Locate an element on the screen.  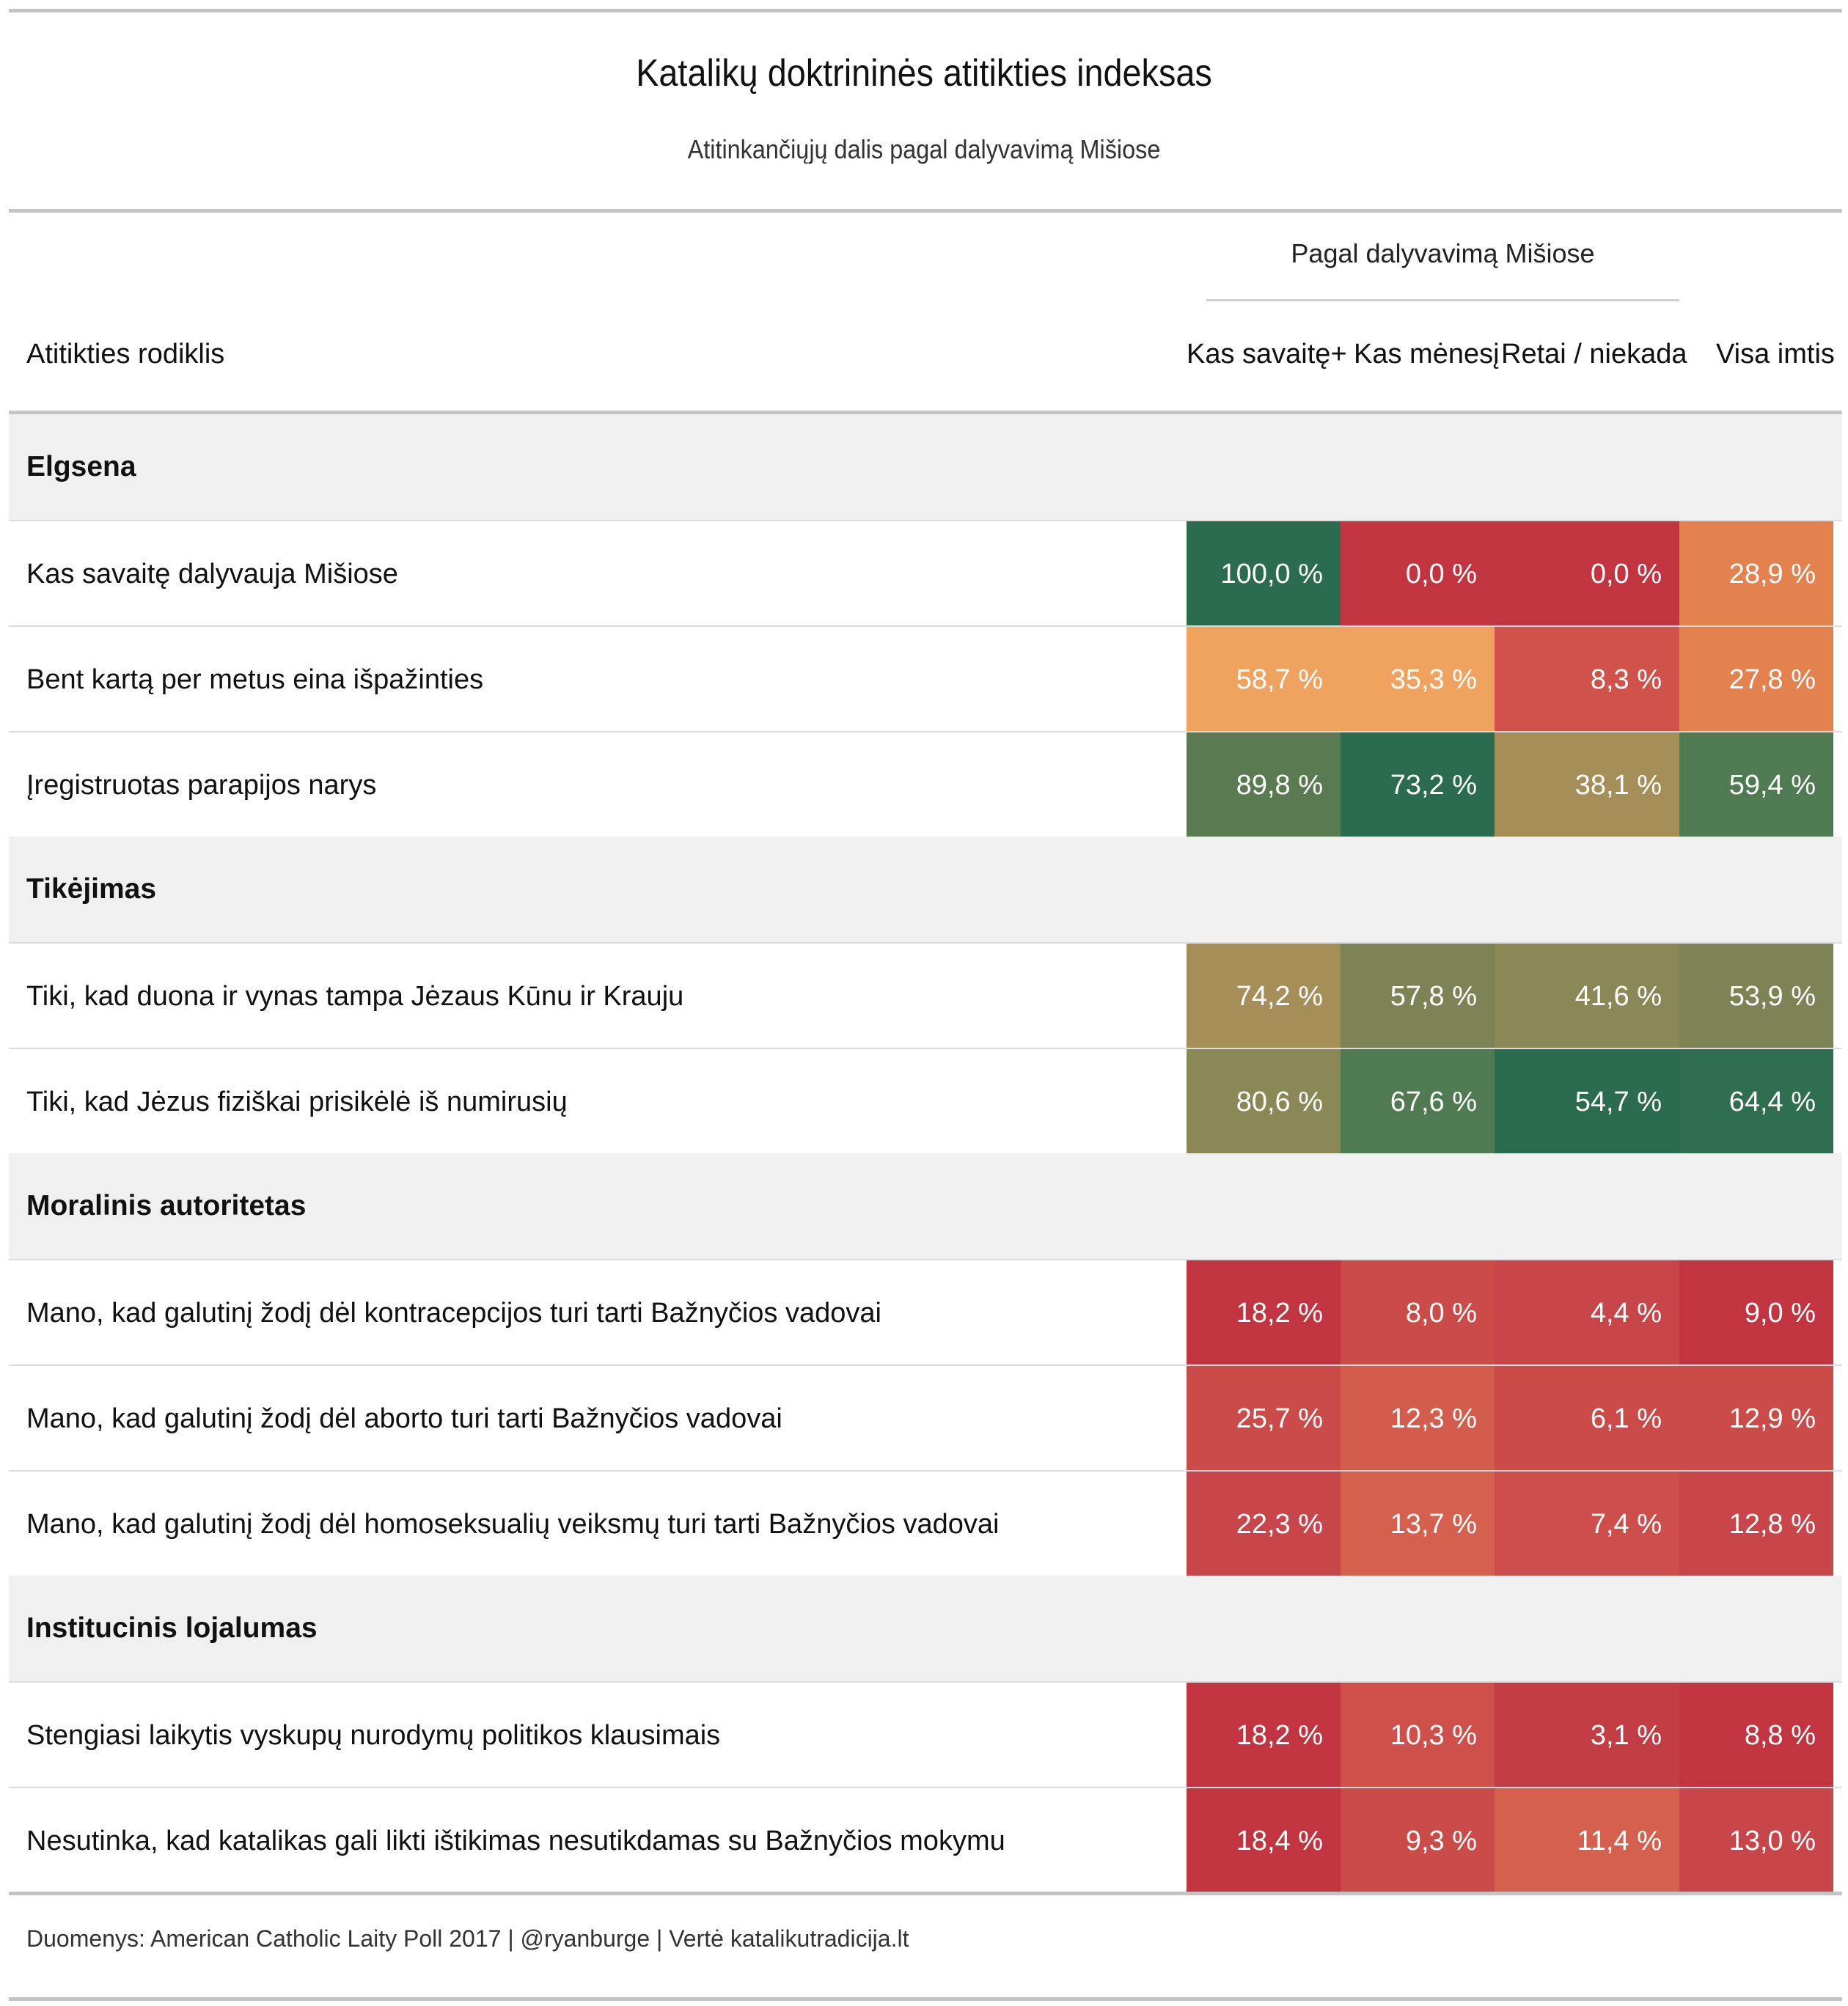
value-cell-weekly: 74,2 % is located at coordinates (1264, 996).